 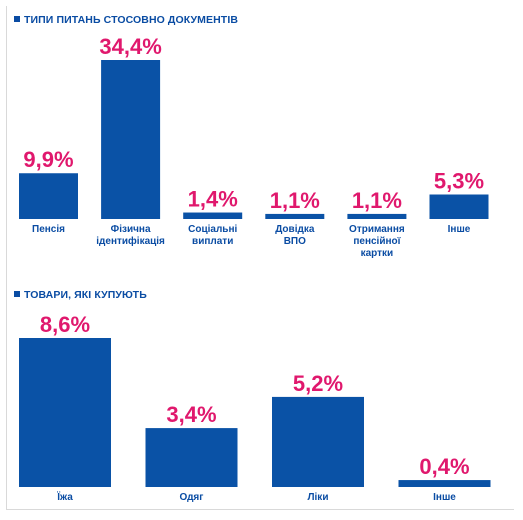 I want to click on category-label-doc-5: Інше, so click(x=459, y=229).